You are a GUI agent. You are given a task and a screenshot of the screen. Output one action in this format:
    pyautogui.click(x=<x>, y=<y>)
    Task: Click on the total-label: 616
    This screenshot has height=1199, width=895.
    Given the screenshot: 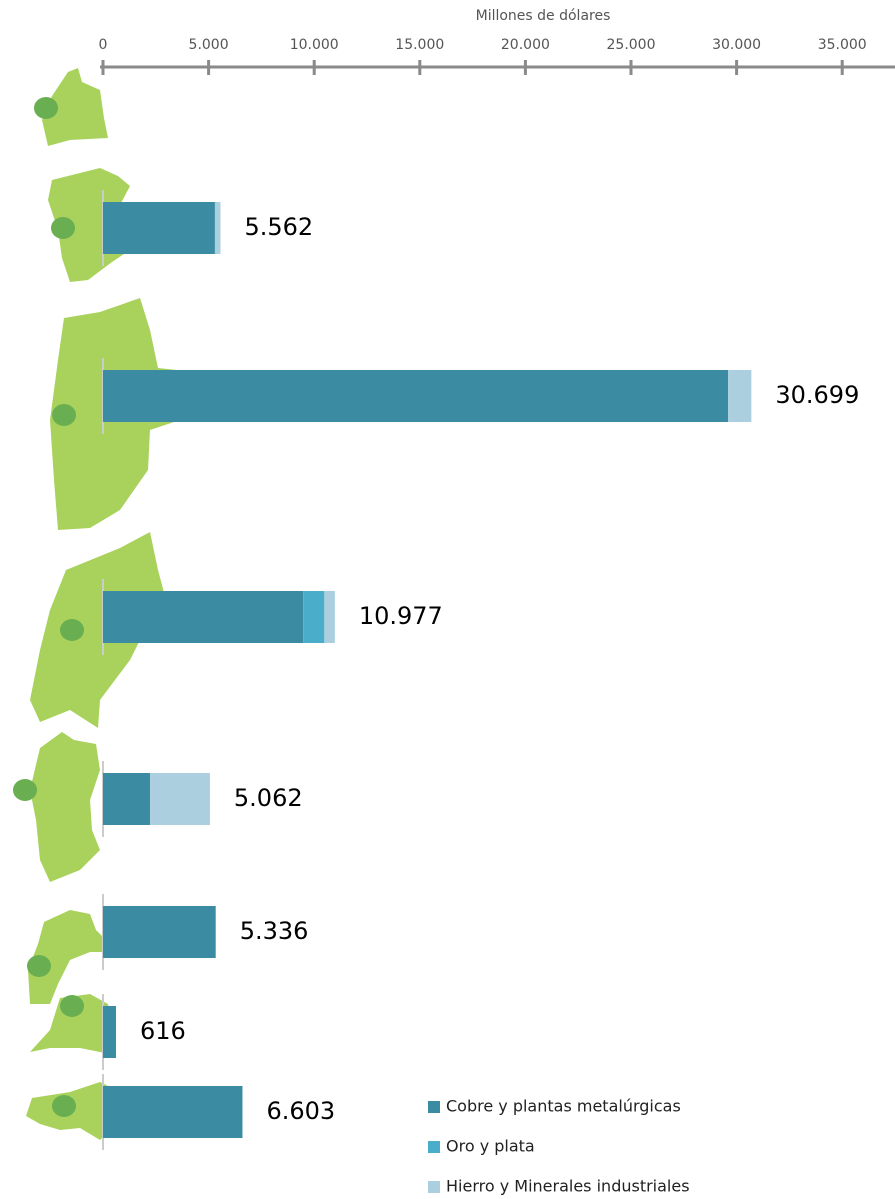 What is the action you would take?
    pyautogui.click(x=163, y=1031)
    